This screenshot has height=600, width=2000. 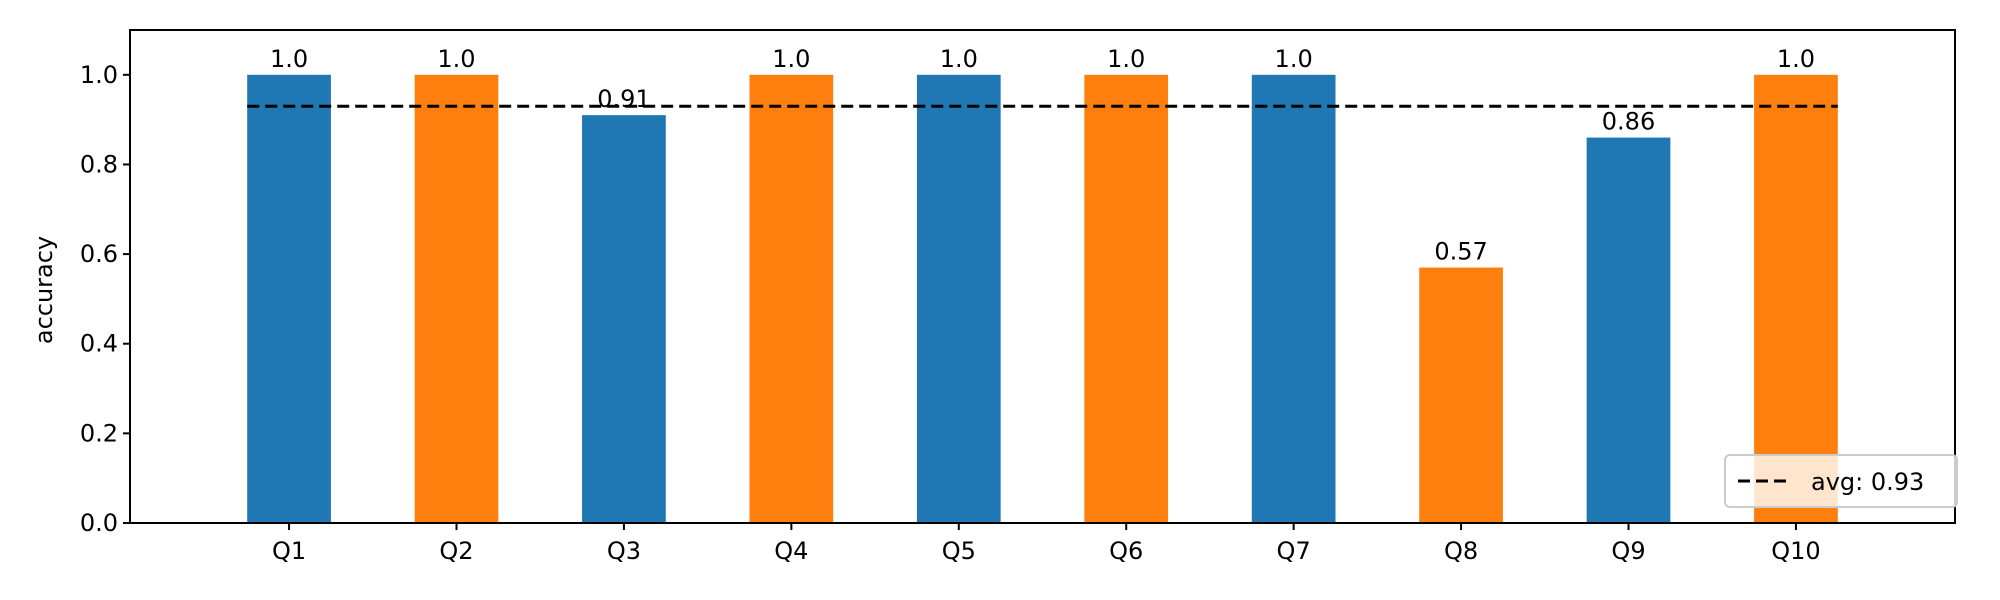 What do you see at coordinates (1126, 59) in the screenshot?
I see `data-label-q6: 1.0` at bounding box center [1126, 59].